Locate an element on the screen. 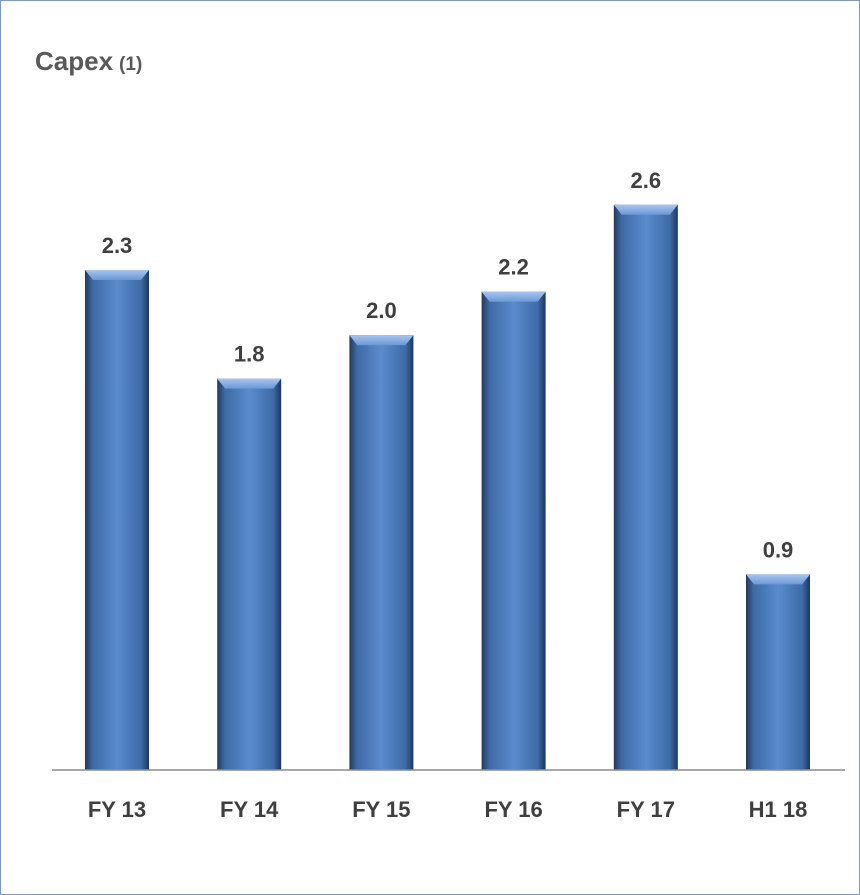 The height and width of the screenshot is (895, 860). data-label: 0.9 is located at coordinates (778, 549).